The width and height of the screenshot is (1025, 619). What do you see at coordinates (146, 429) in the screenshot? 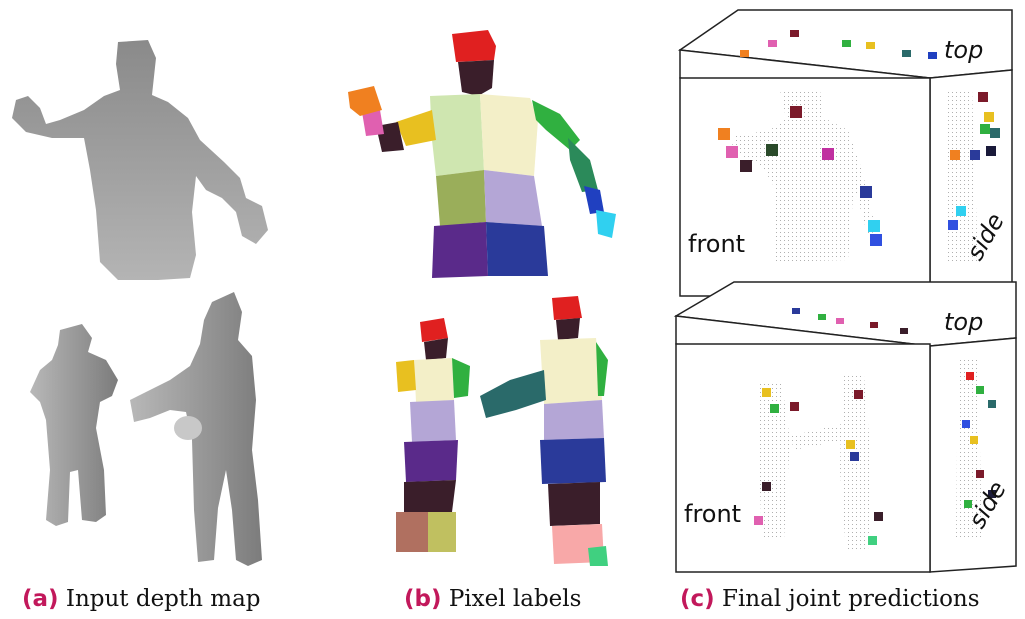
I see `depth-map-bottom` at bounding box center [146, 429].